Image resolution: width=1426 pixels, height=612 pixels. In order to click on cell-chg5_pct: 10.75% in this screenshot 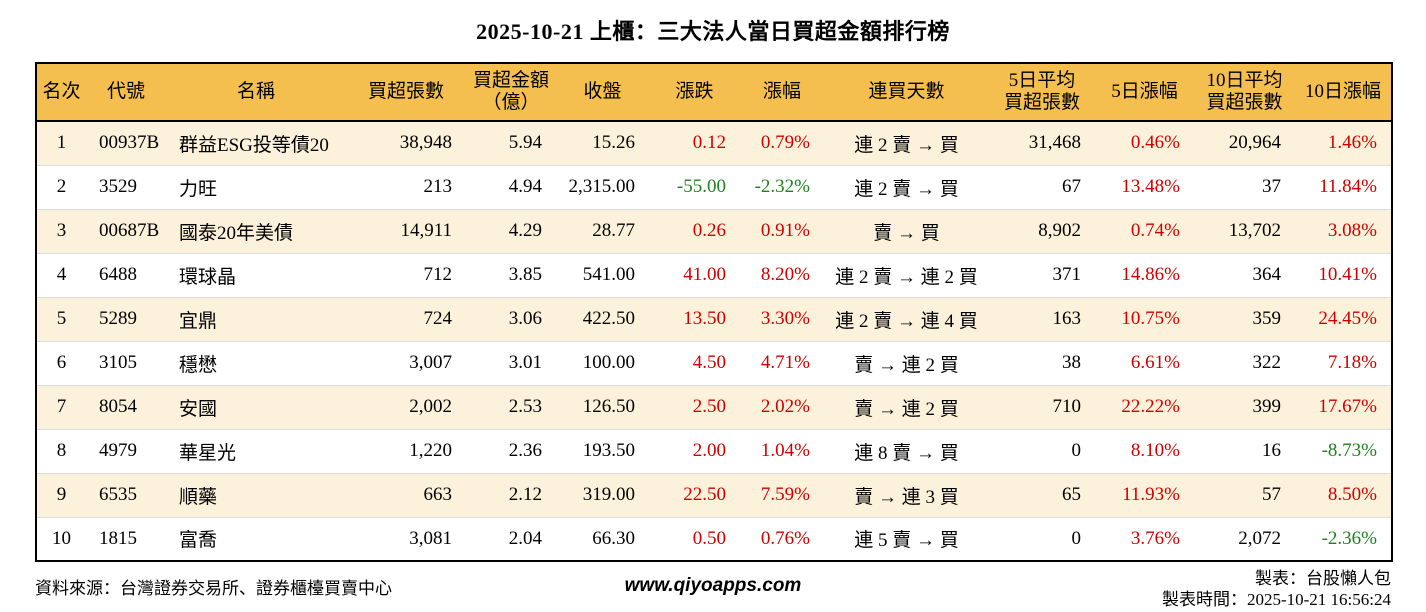, I will do `click(1144, 318)`.